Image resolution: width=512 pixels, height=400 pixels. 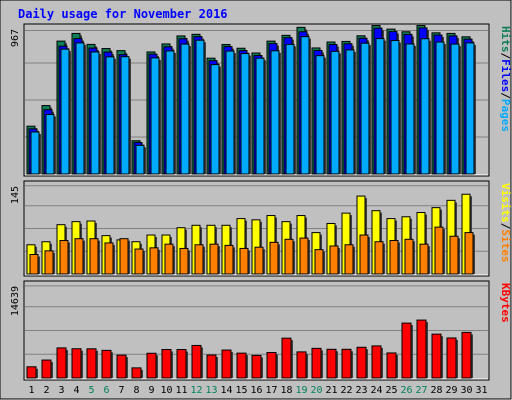 I want to click on label-kbytes: KBytes, so click(x=505, y=303).